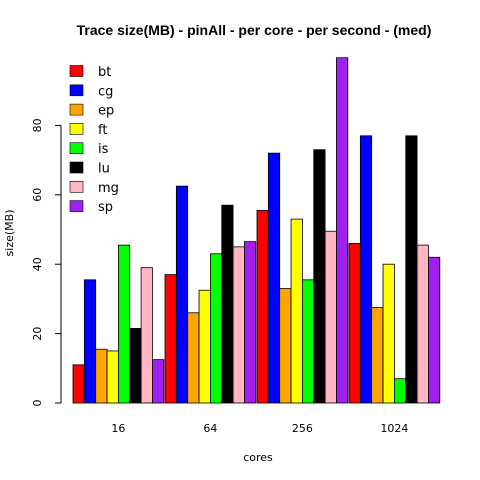 The image size is (480, 480). I want to click on x-tick-label-64: 64, so click(210, 428).